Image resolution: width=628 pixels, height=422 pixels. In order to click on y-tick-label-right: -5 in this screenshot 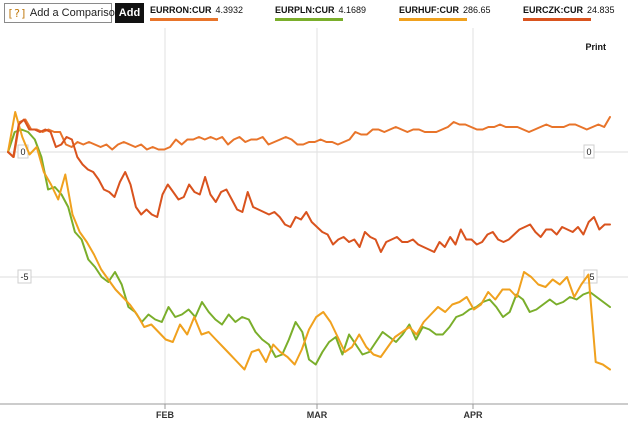, I will do `click(590, 277)`.